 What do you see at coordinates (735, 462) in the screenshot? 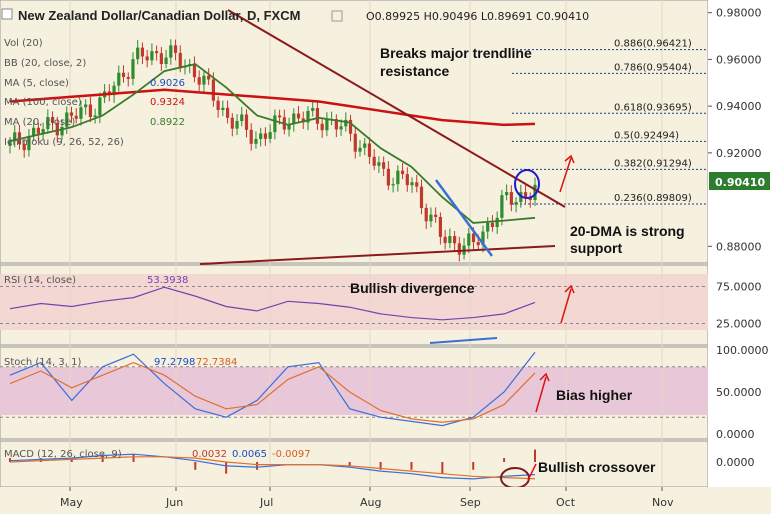
I see `macd-tick-label: 0.0000` at bounding box center [735, 462].